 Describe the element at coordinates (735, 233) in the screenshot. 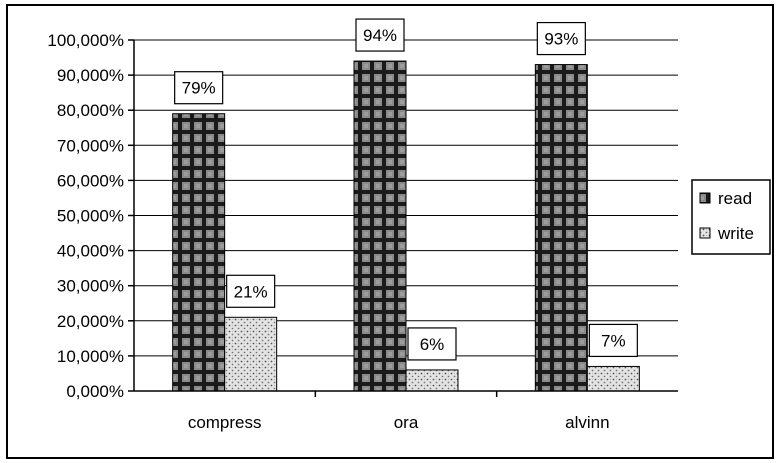

I see `legend-label-write: write` at that location.